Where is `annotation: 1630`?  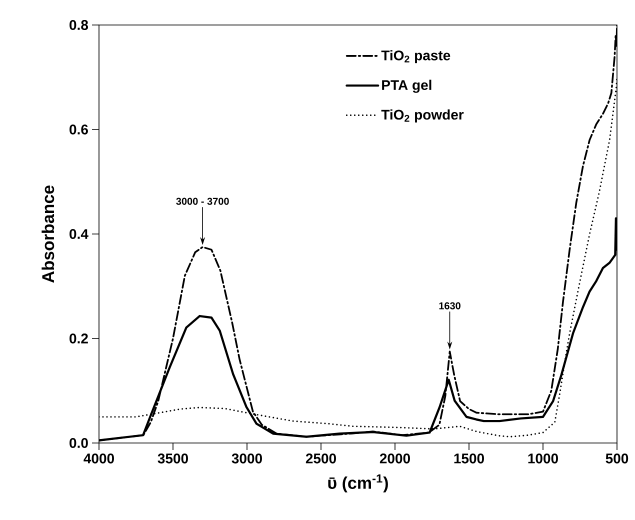
annotation: 1630 is located at coordinates (449, 306).